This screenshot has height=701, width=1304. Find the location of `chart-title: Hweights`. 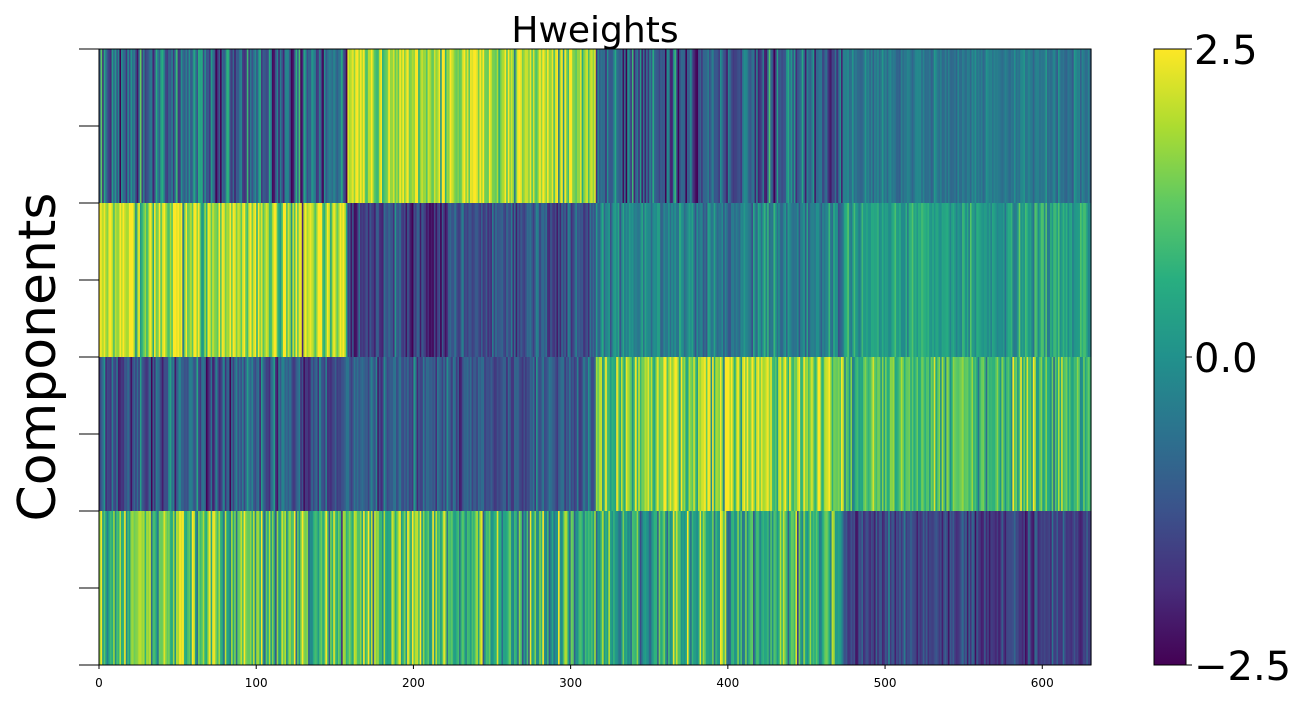

chart-title: Hweights is located at coordinates (594, 30).